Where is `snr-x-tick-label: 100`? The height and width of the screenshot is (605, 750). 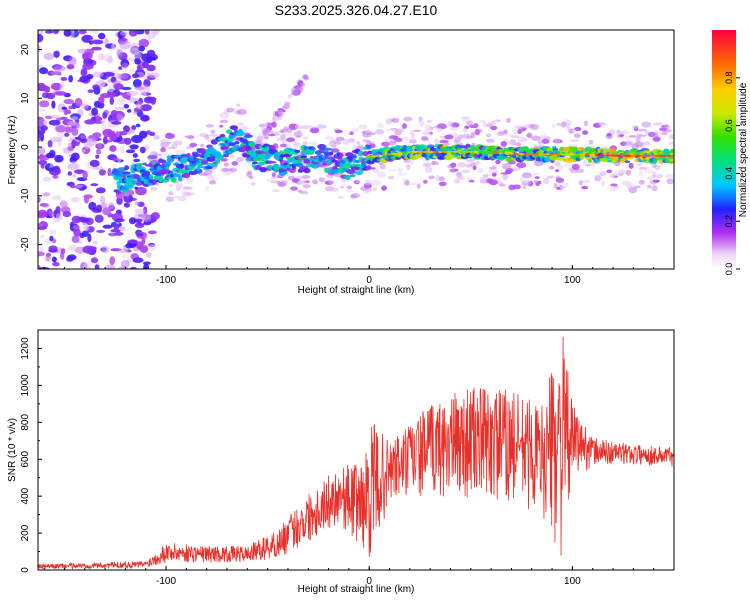 snr-x-tick-label: 100 is located at coordinates (572, 581).